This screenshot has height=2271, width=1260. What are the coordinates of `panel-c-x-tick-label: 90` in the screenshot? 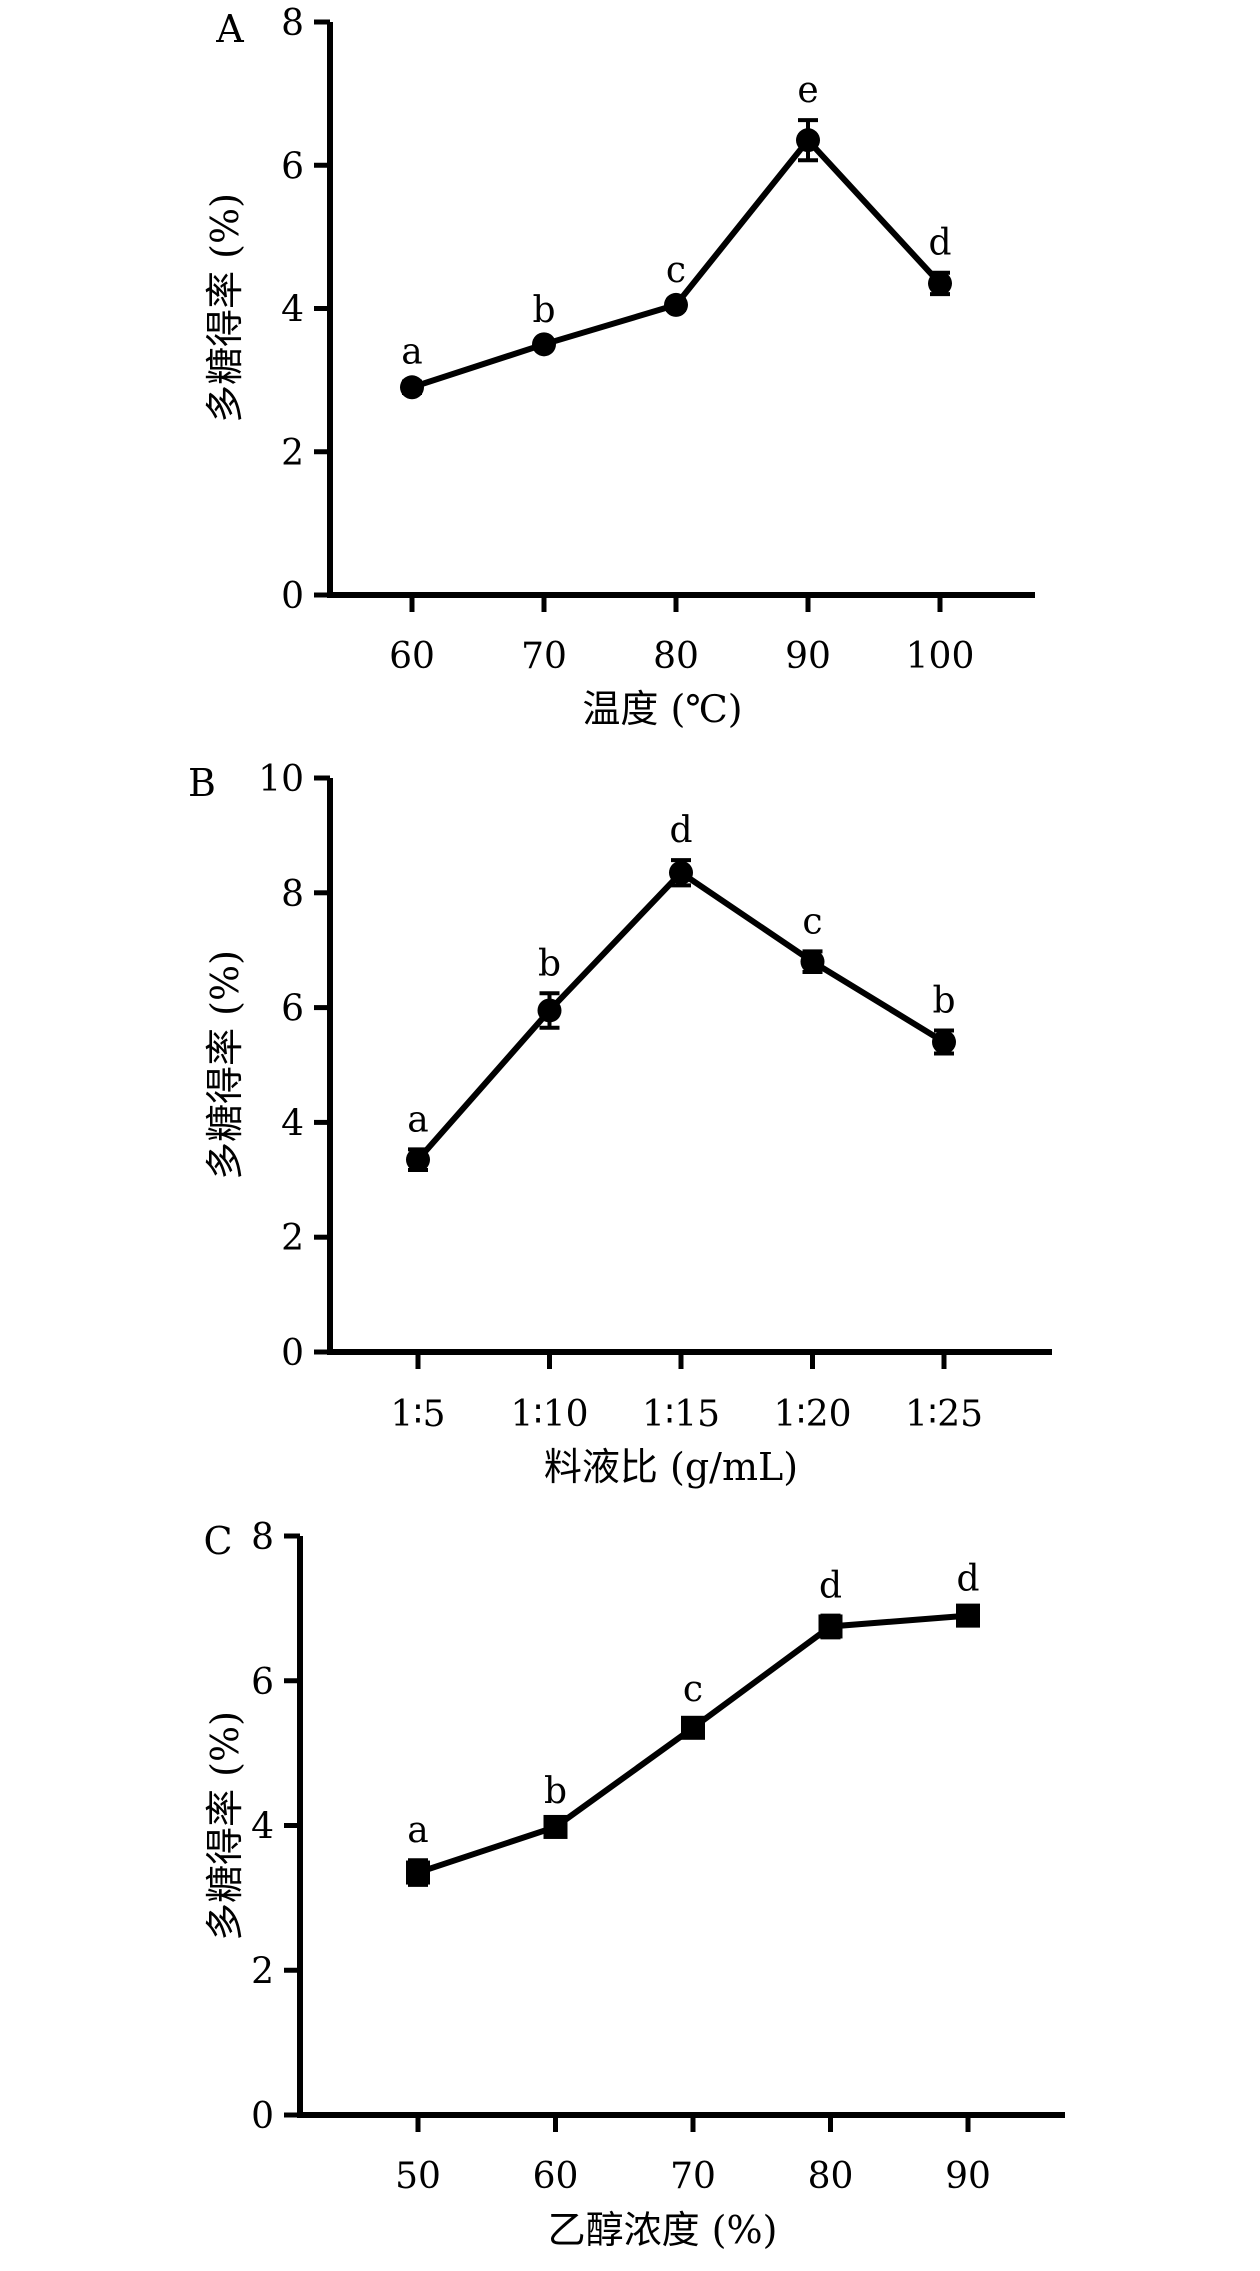 It's located at (968, 2176).